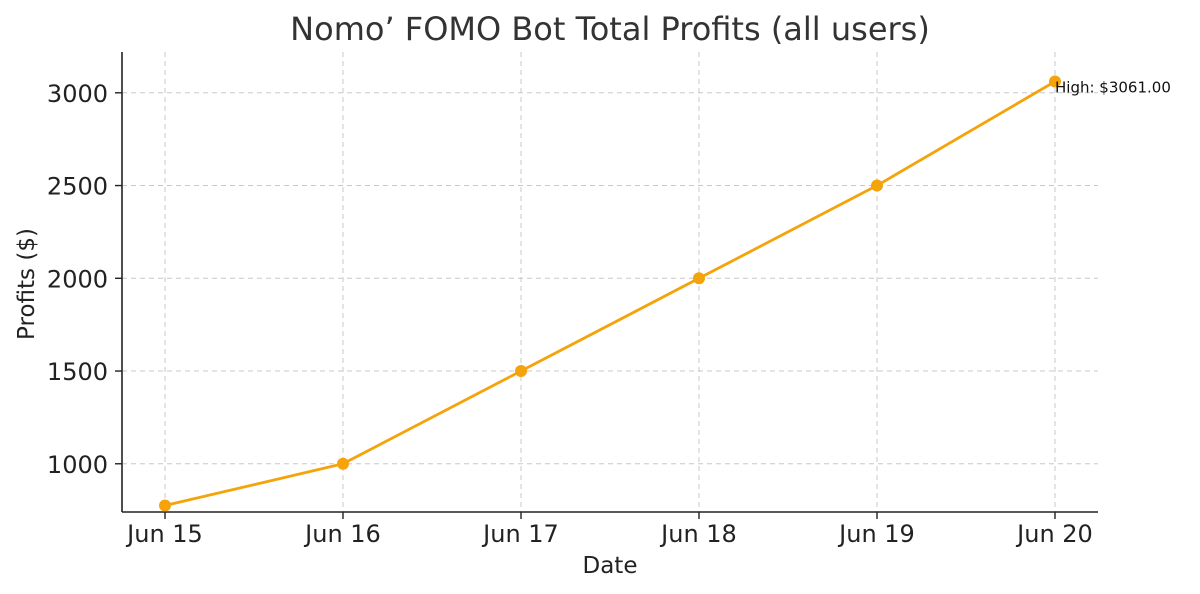 This screenshot has height=594, width=1200. What do you see at coordinates (698, 534) in the screenshot?
I see `x-tick-label: Jun 18` at bounding box center [698, 534].